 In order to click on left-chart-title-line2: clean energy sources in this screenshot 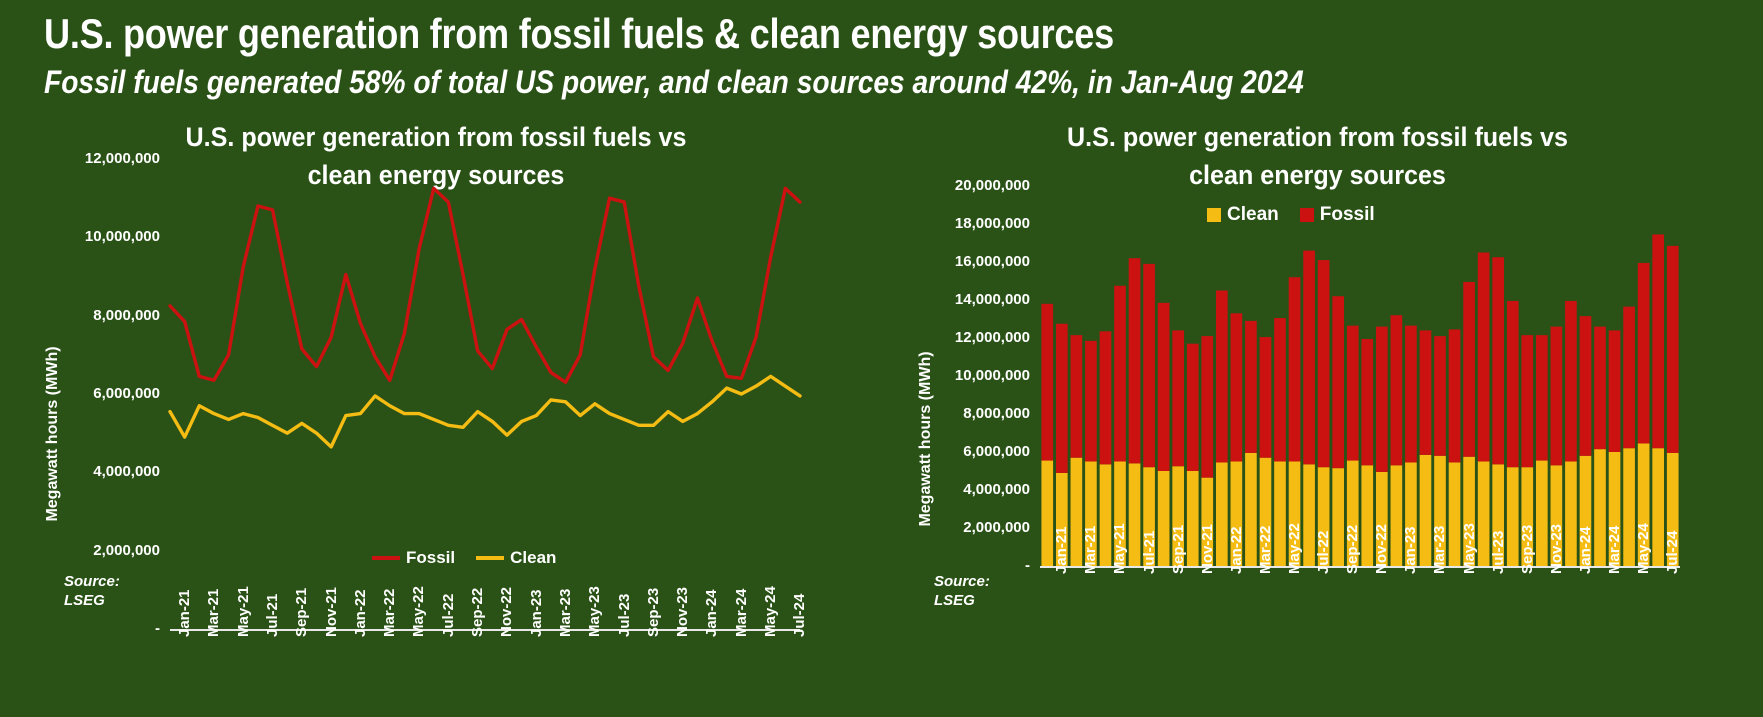, I will do `click(436, 175)`.